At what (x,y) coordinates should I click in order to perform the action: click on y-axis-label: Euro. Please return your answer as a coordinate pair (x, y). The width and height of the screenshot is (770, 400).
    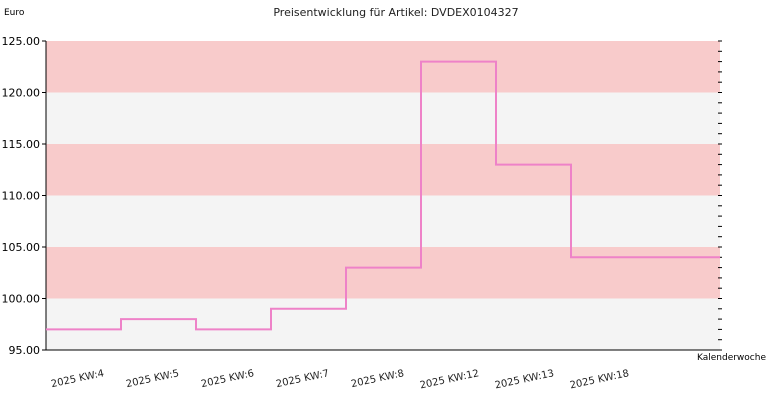
    Looking at the image, I should click on (14, 13).